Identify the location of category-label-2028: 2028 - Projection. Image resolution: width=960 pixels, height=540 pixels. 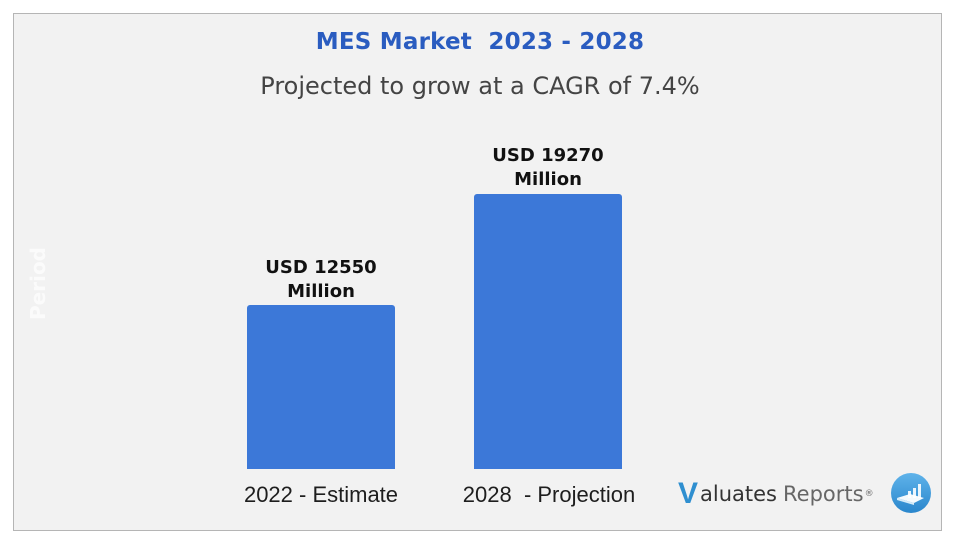
(549, 494).